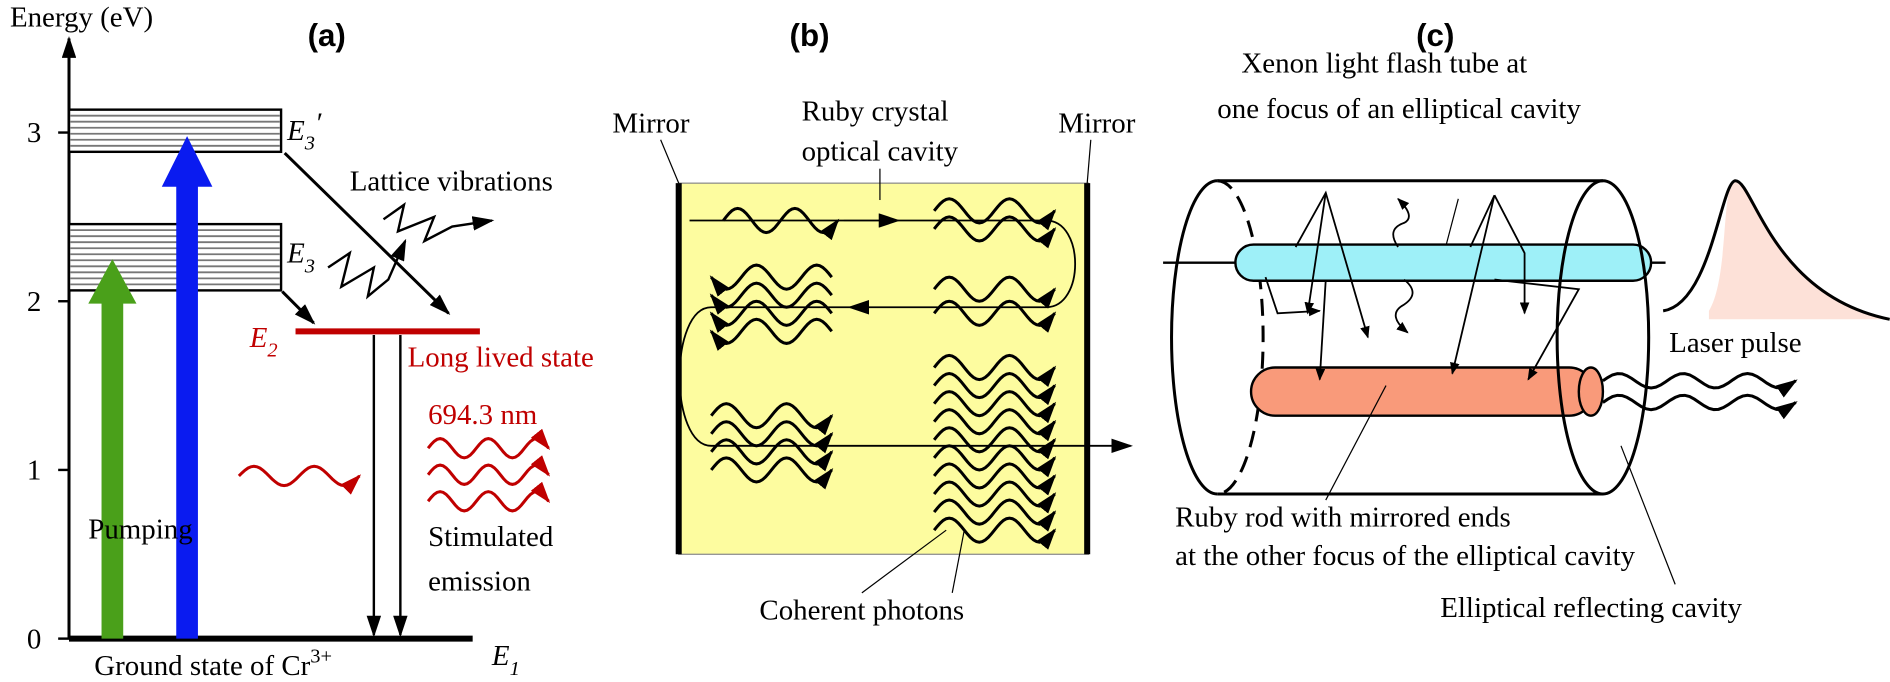  Describe the element at coordinates (875, 111) in the screenshot. I see `cavity-label: Ruby crystal` at that location.